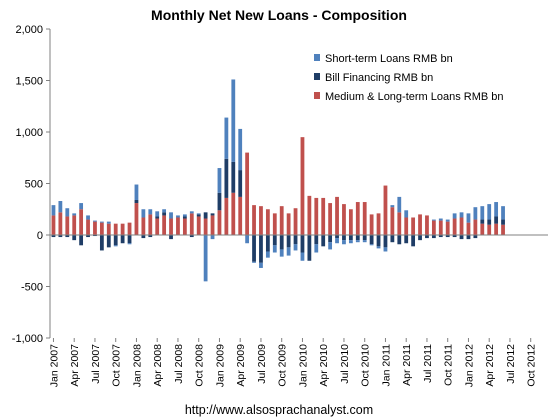 This screenshot has height=419, width=559. Describe the element at coordinates (29, 82) in the screenshot. I see `y-tick-label: 1,500` at that location.